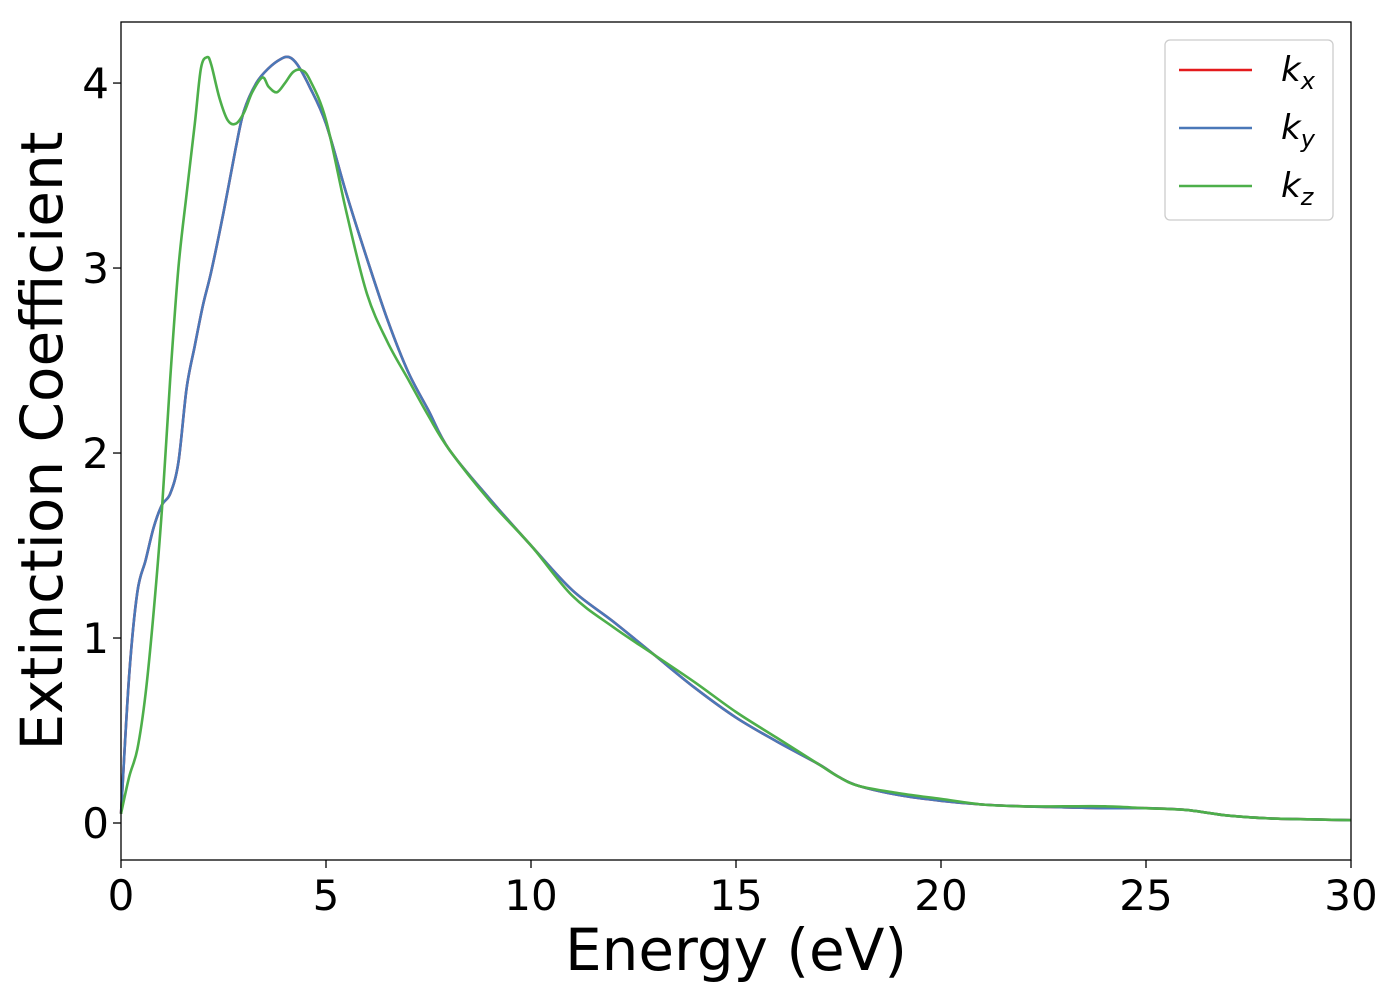  I want to click on x-tick-label: 25, so click(1145, 895).